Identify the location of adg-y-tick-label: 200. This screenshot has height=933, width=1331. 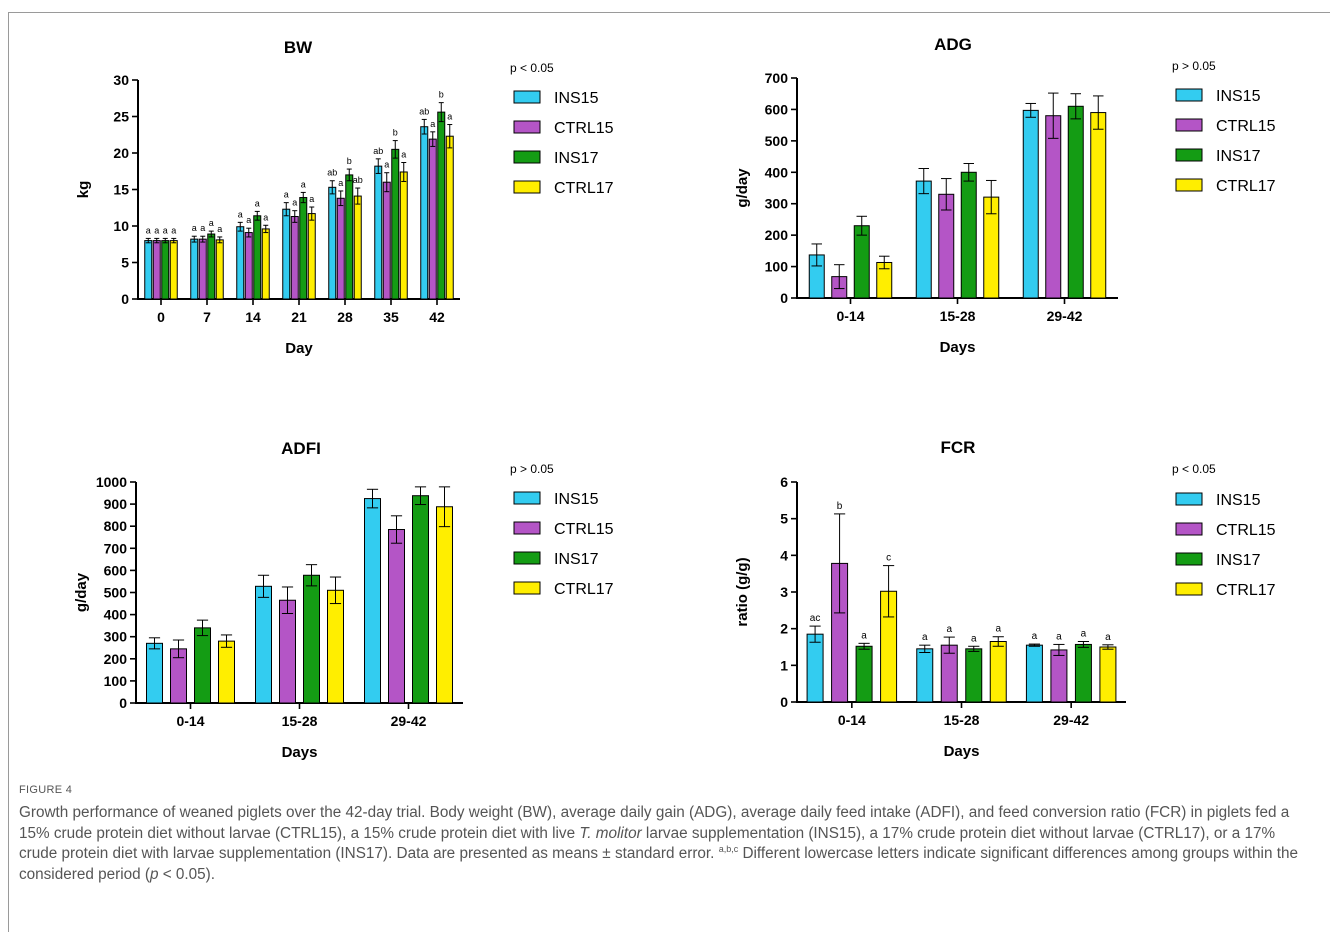
(777, 235).